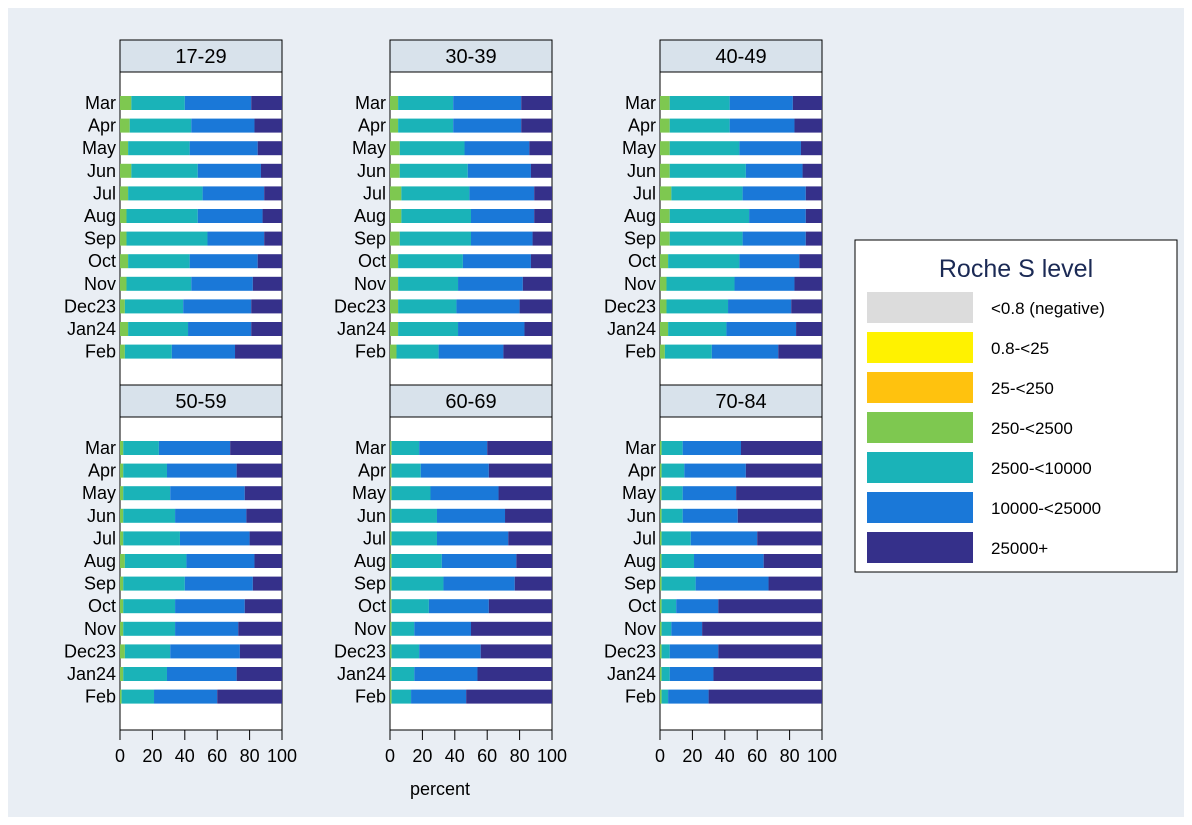 The height and width of the screenshot is (825, 1192). What do you see at coordinates (200, 402) in the screenshot?
I see `panel-title: 50-59` at bounding box center [200, 402].